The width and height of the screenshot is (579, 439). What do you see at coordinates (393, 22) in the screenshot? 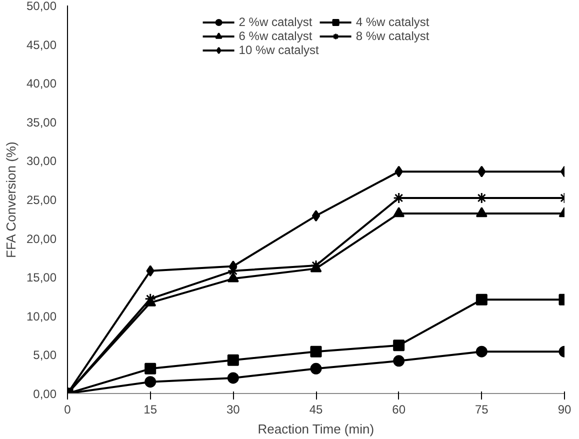
I see `legend-label: 4 %w catalyst` at bounding box center [393, 22].